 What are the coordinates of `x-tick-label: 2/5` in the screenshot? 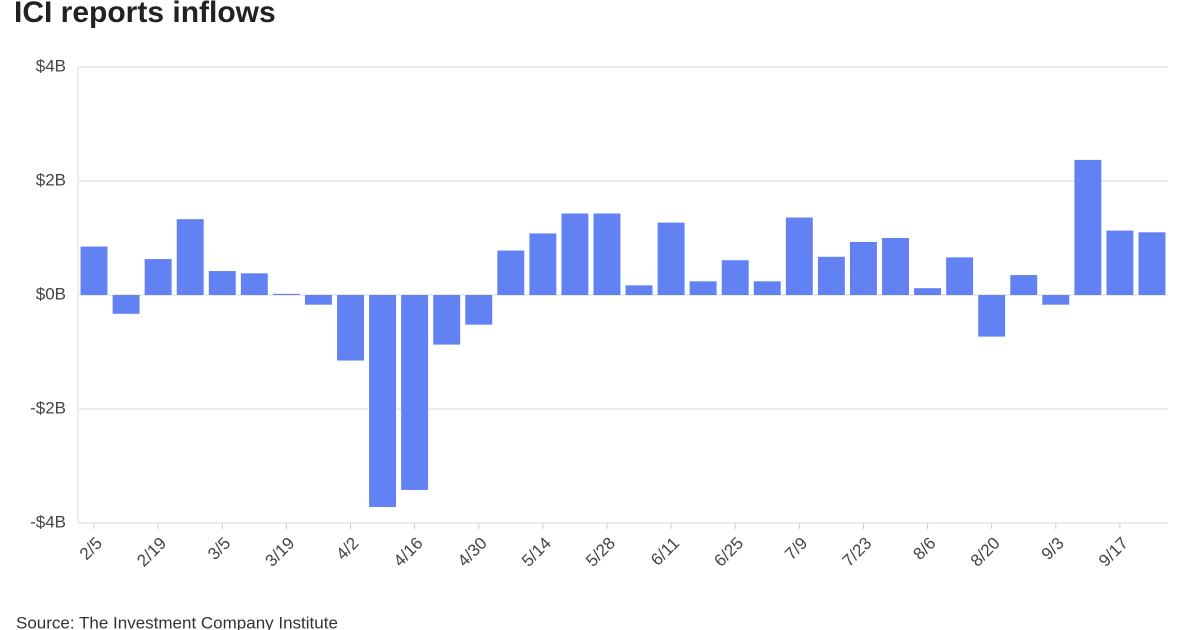 It's located at (91, 549).